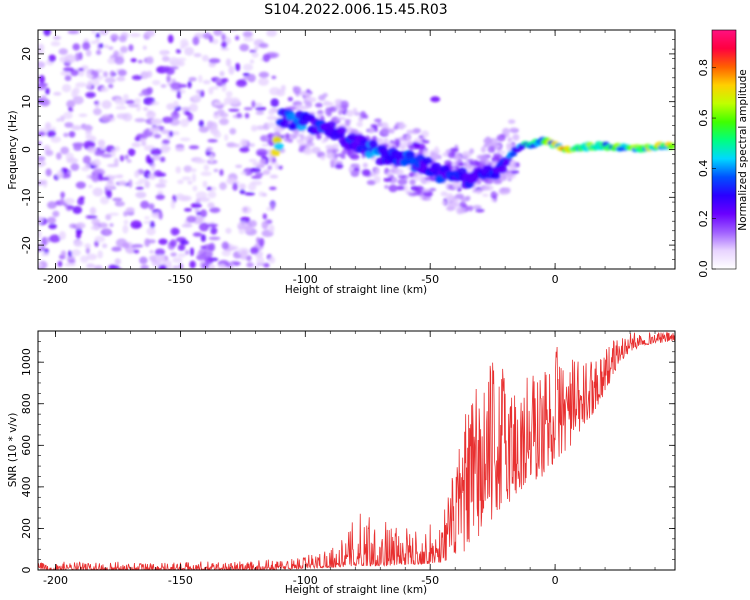 The width and height of the screenshot is (750, 600). Describe the element at coordinates (555, 279) in the screenshot. I see `top-x-tick-label-4: 0` at that location.